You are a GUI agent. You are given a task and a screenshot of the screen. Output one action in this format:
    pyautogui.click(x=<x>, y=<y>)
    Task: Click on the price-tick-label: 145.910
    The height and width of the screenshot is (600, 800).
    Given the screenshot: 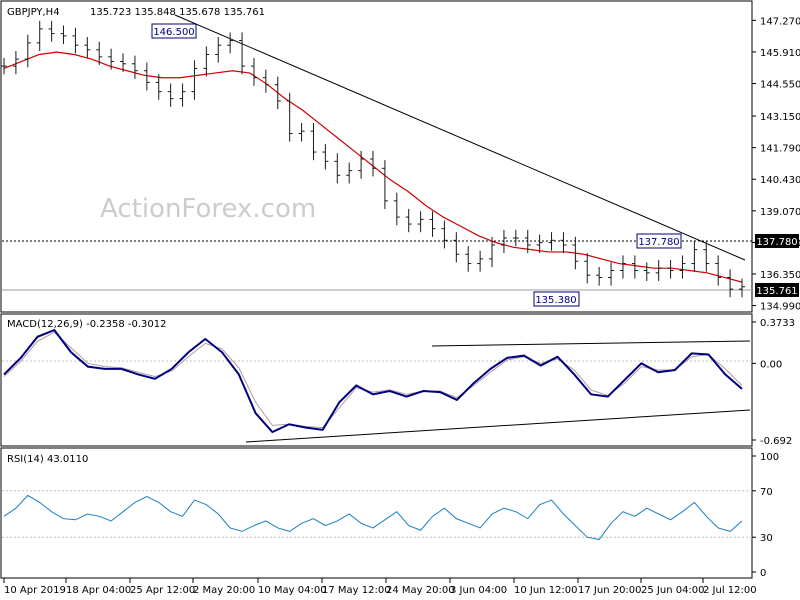 What is the action you would take?
    pyautogui.click(x=780, y=53)
    